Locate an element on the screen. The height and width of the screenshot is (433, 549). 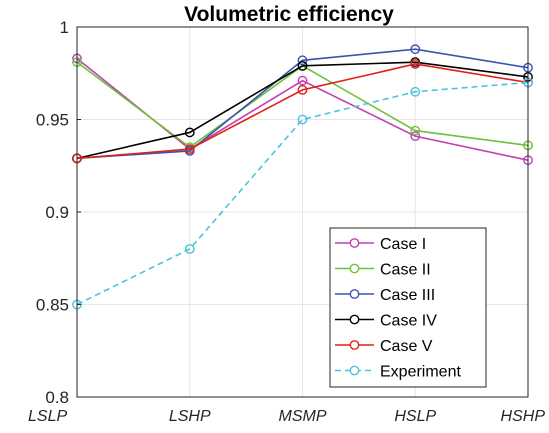
legend-item: Case I is located at coordinates (380, 244).